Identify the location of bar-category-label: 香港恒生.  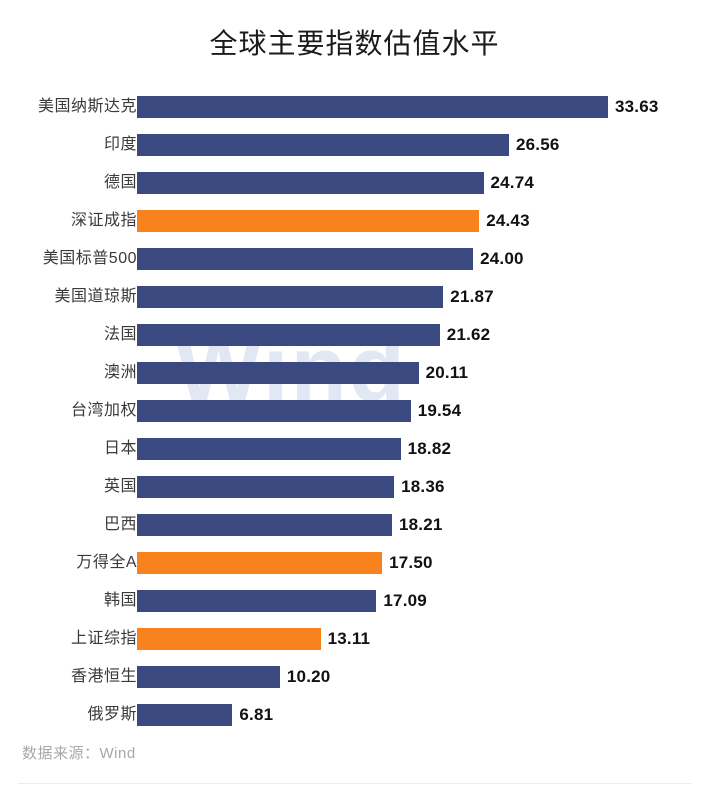
(103, 676).